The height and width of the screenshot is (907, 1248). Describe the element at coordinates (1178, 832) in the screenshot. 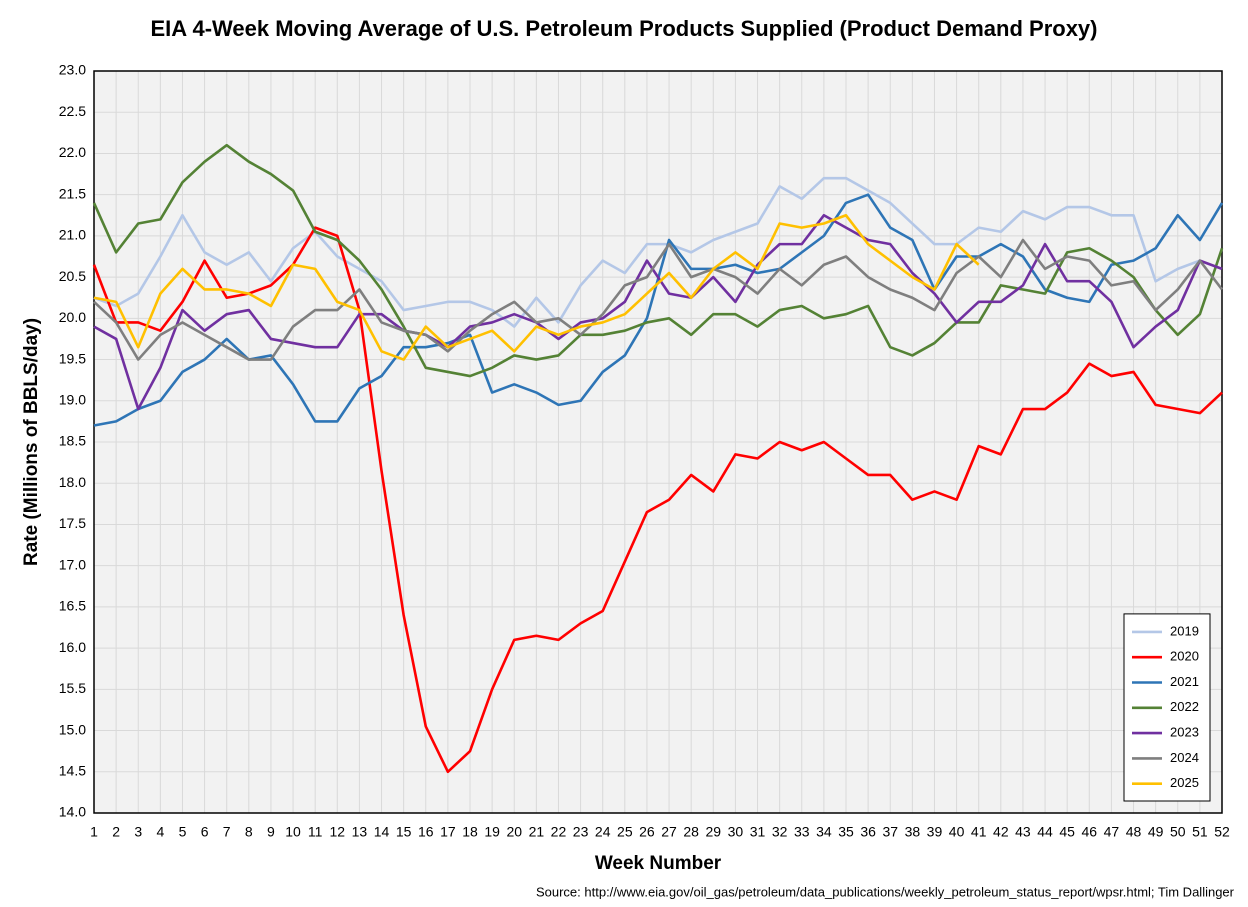

I see `x-tick-label: 50` at that location.